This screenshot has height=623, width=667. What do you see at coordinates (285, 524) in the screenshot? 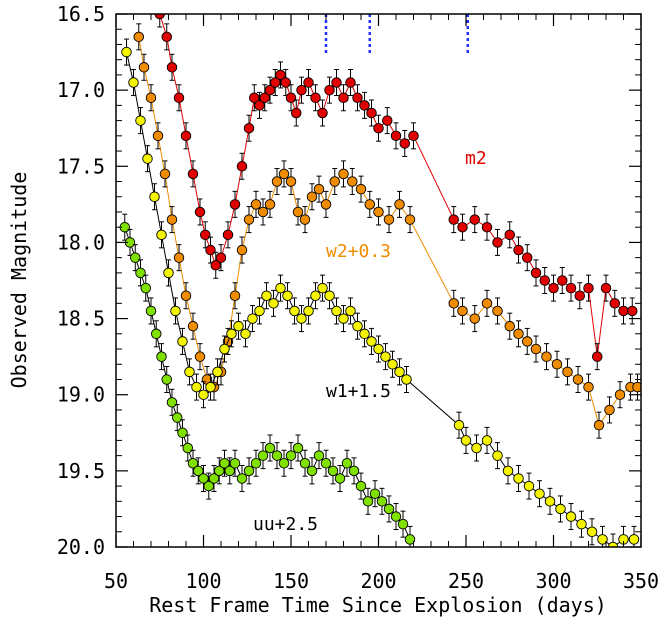
I see `series-label-uu: uu+2.5` at bounding box center [285, 524].